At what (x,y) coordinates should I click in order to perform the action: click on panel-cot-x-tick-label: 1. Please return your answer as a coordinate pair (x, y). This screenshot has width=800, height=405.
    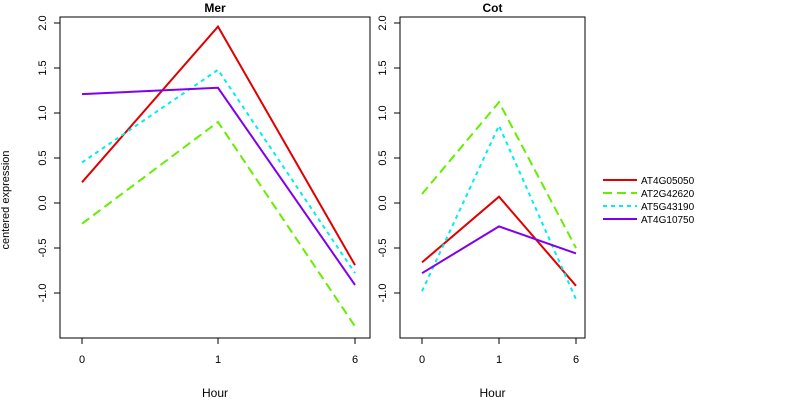
    Looking at the image, I should click on (499, 360).